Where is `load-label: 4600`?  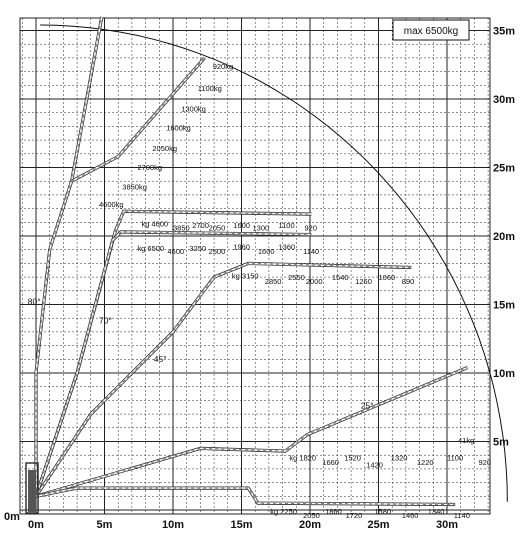 load-label: 4600 is located at coordinates (176, 251).